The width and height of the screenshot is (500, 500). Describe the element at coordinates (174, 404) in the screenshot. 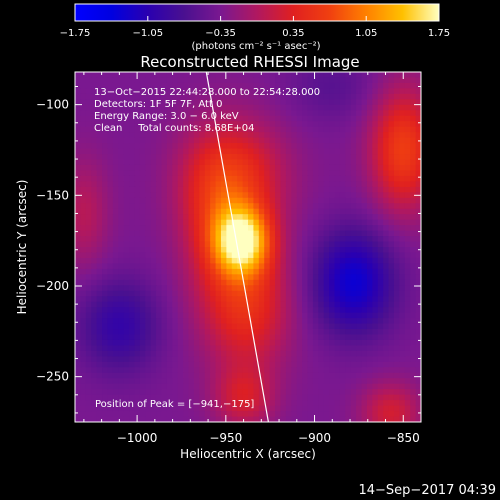

I see `peak-position-label: Position of Peak = [−941,−175]` at that location.